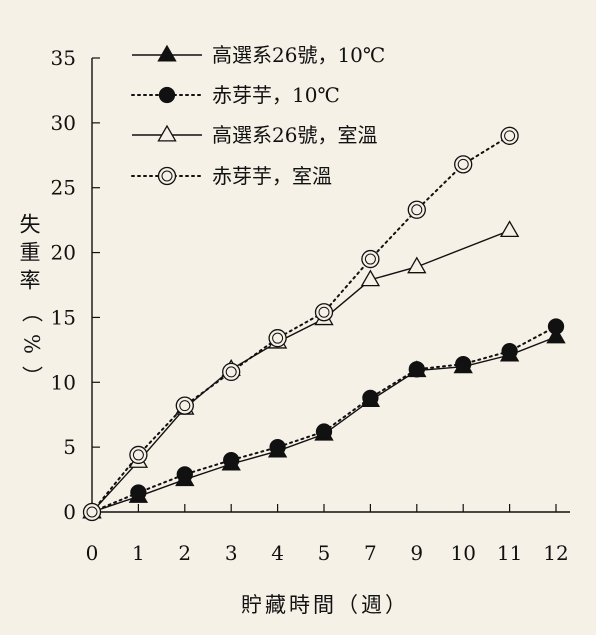  I want to click on y-axis-title-glyph: %, so click(32, 344).